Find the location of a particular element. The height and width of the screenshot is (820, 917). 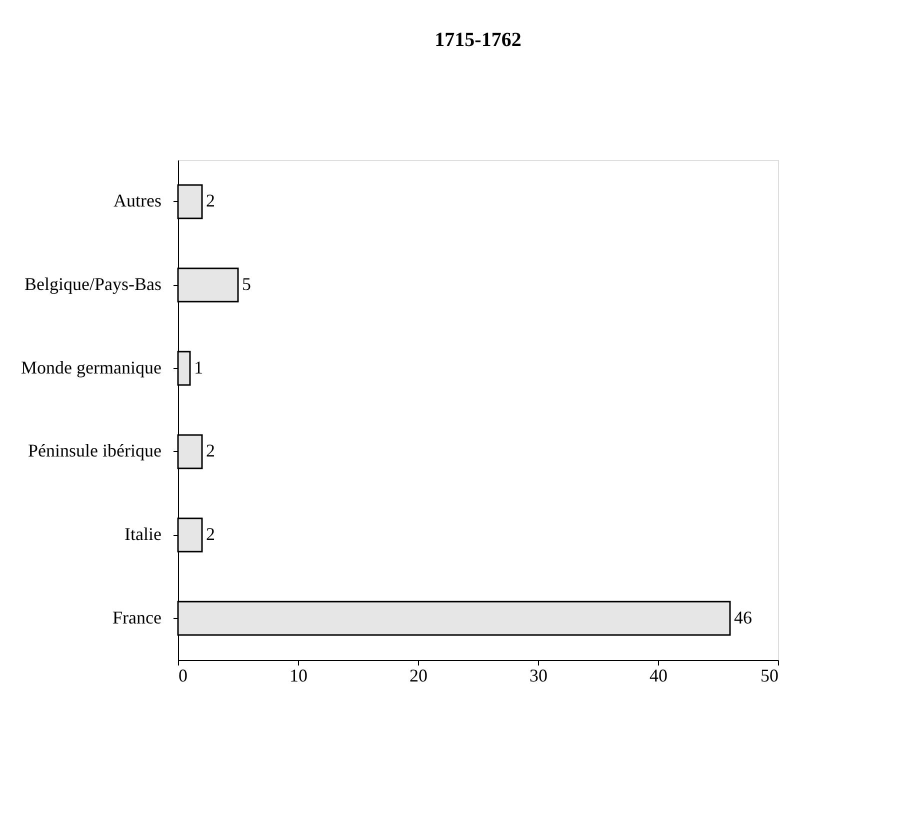

data-label: 1 is located at coordinates (198, 367).